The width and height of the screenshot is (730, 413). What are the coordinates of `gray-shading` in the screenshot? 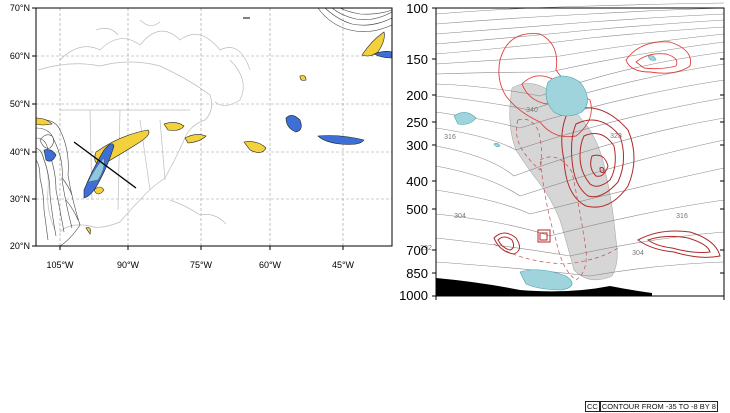 It's located at (563, 182).